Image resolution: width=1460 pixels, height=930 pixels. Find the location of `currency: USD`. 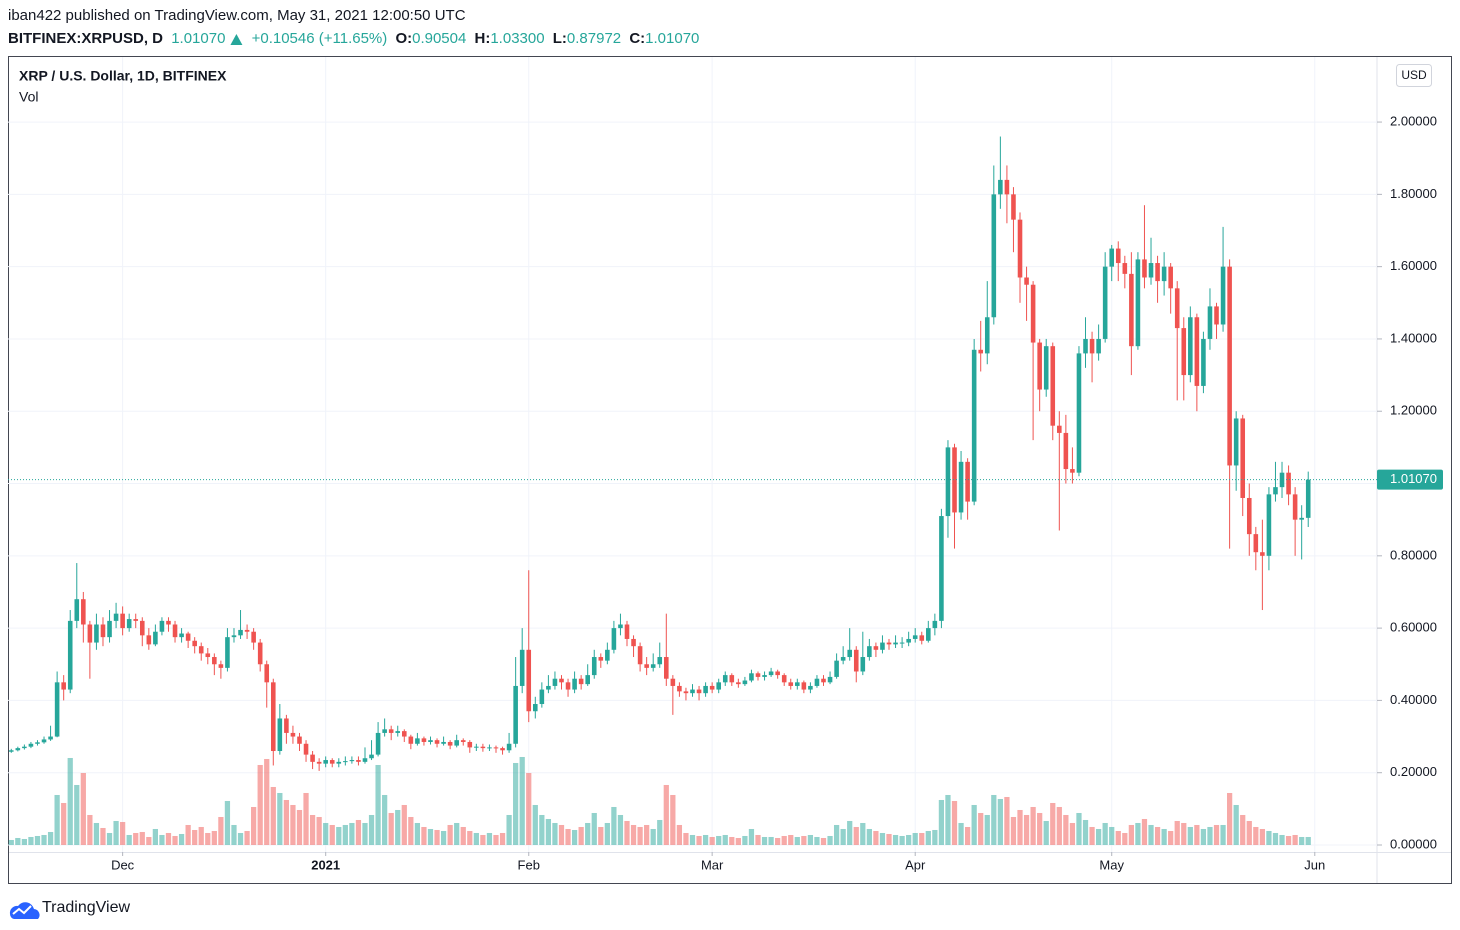

currency: USD is located at coordinates (1414, 75).